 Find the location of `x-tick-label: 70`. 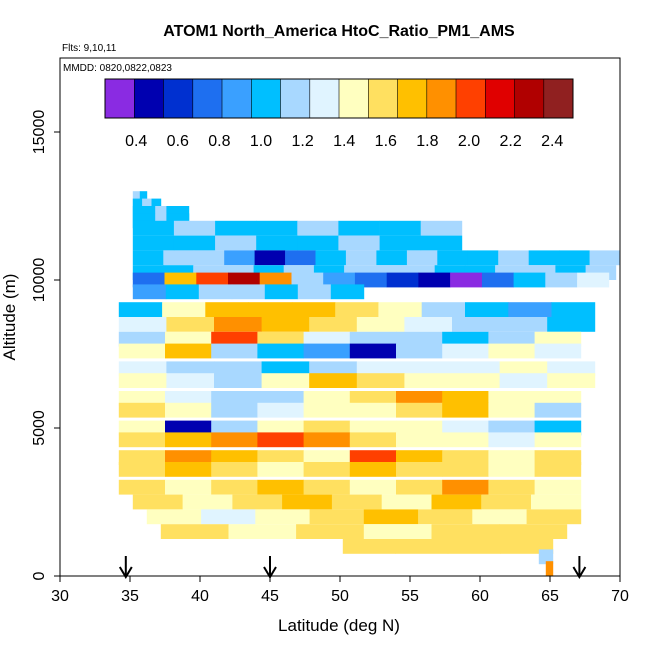

x-tick-label: 70 is located at coordinates (620, 596).